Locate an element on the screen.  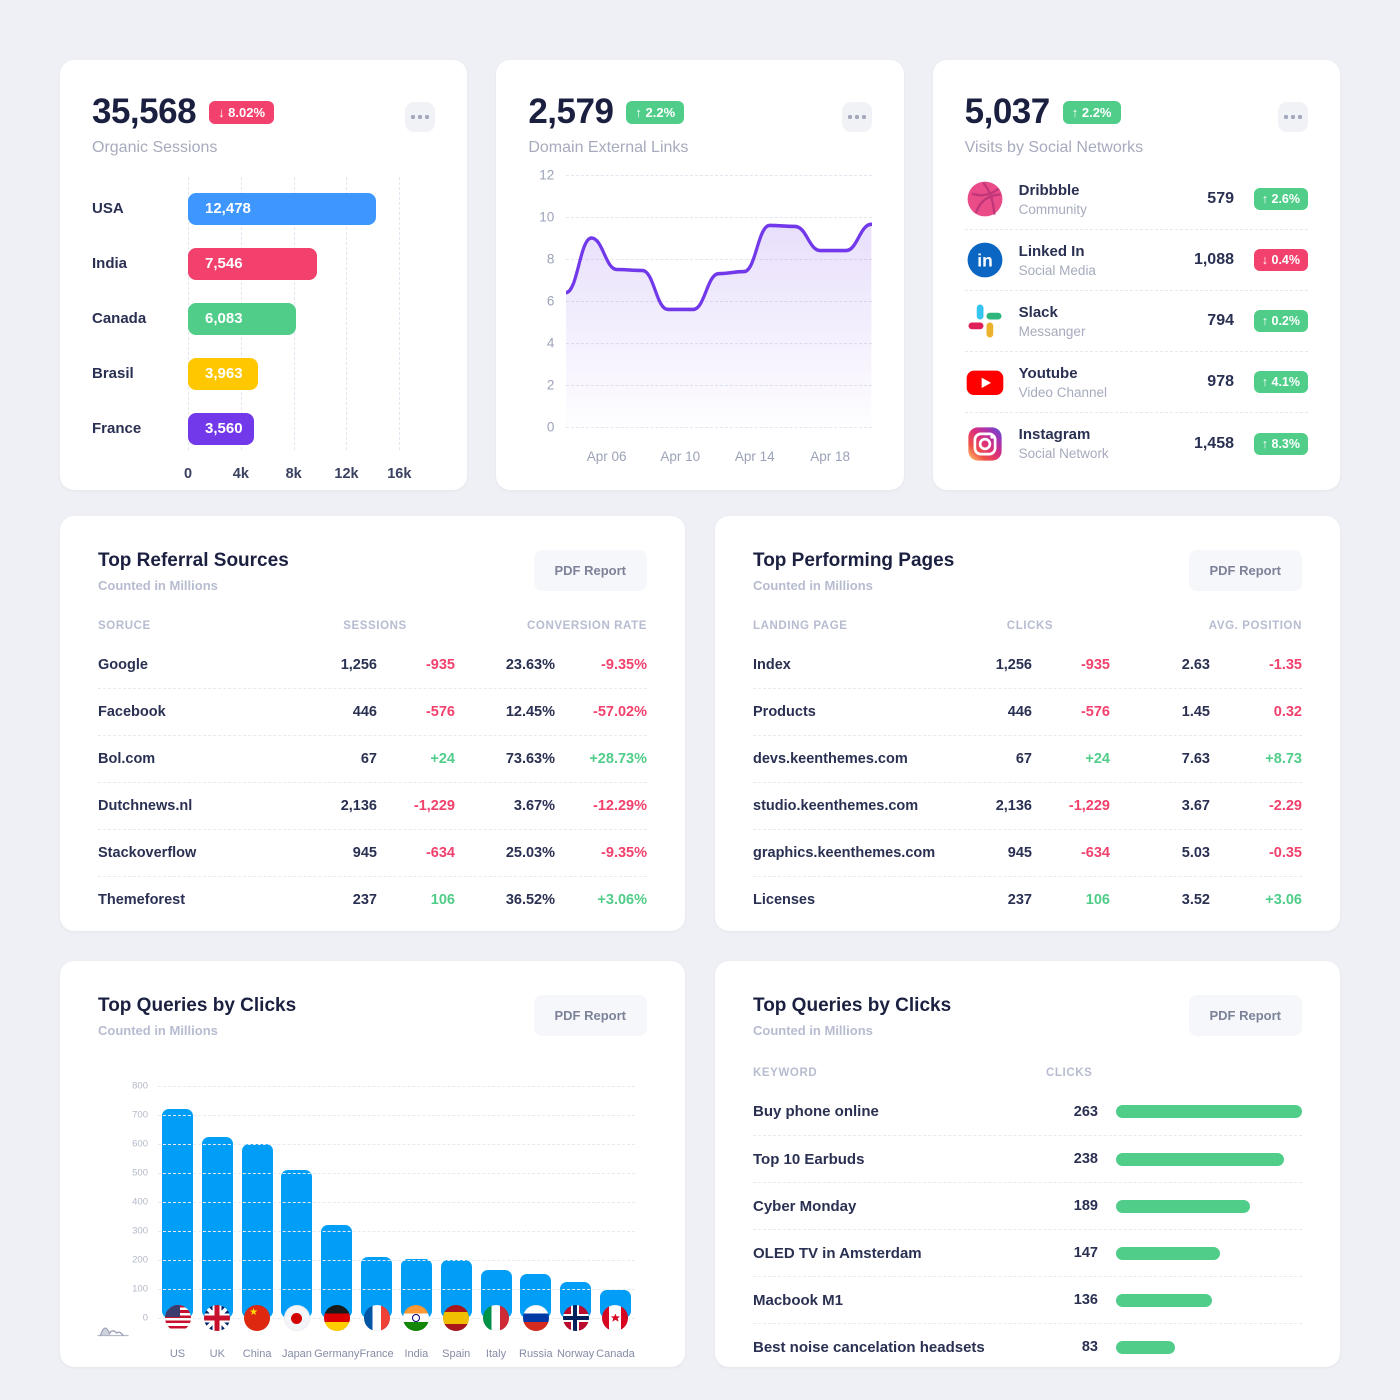
bar-column: Italy is located at coordinates (496, 1315).